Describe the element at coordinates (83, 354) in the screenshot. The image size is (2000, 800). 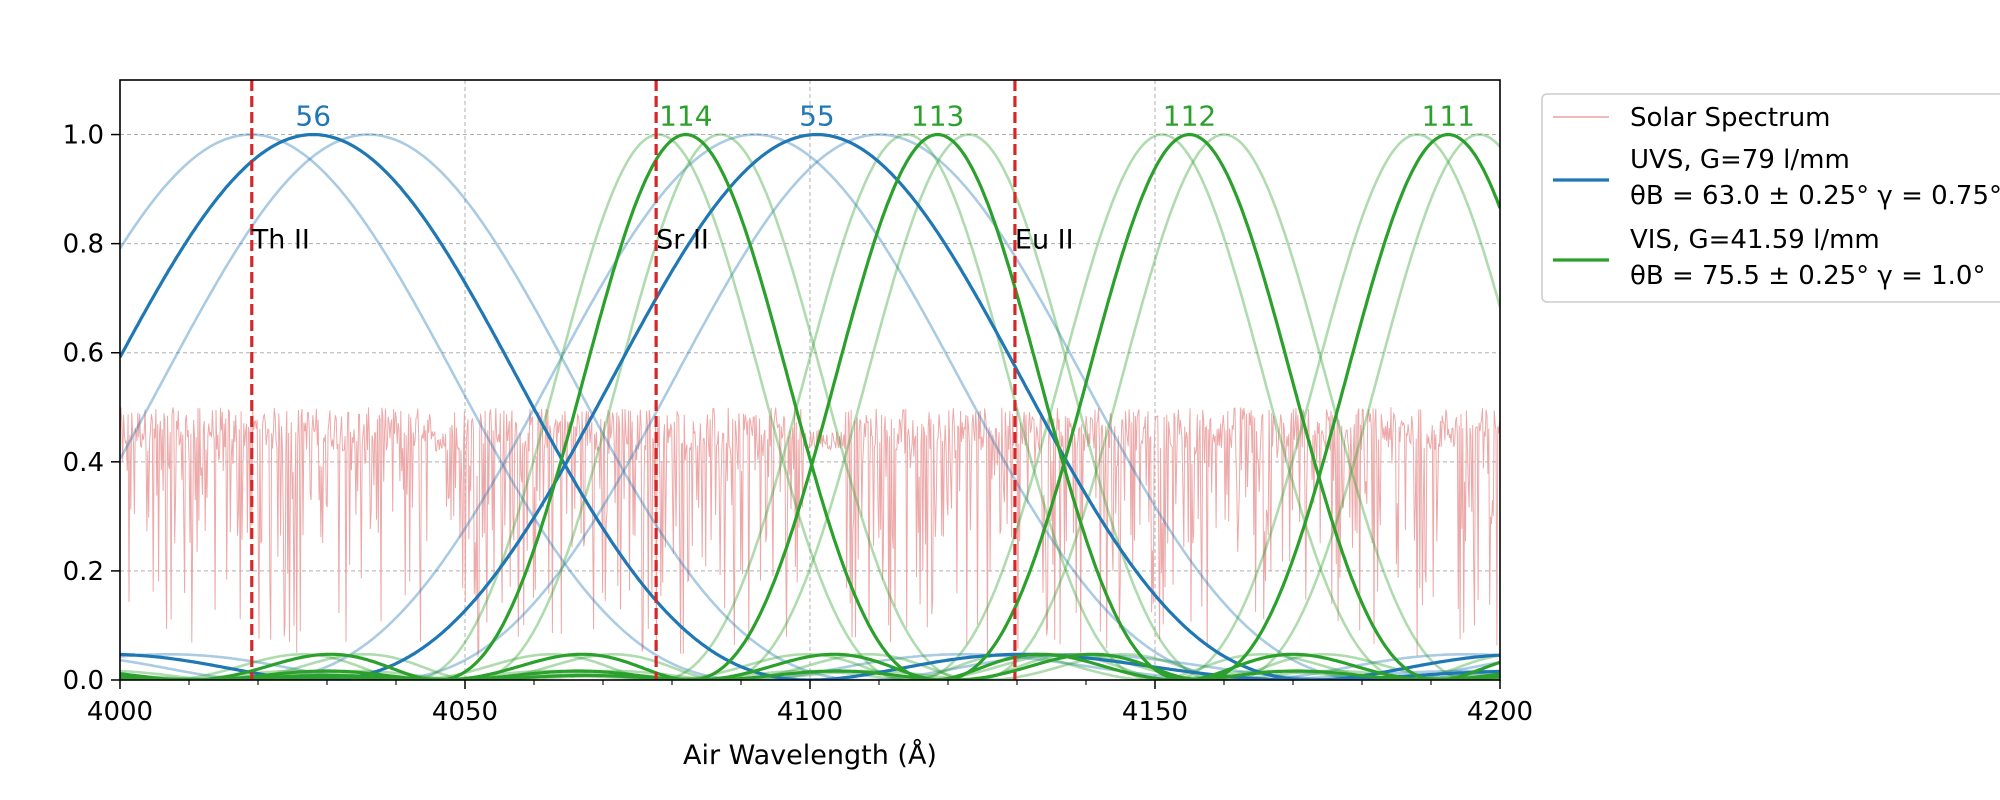
I see `y-tick-label: 0.6` at that location.